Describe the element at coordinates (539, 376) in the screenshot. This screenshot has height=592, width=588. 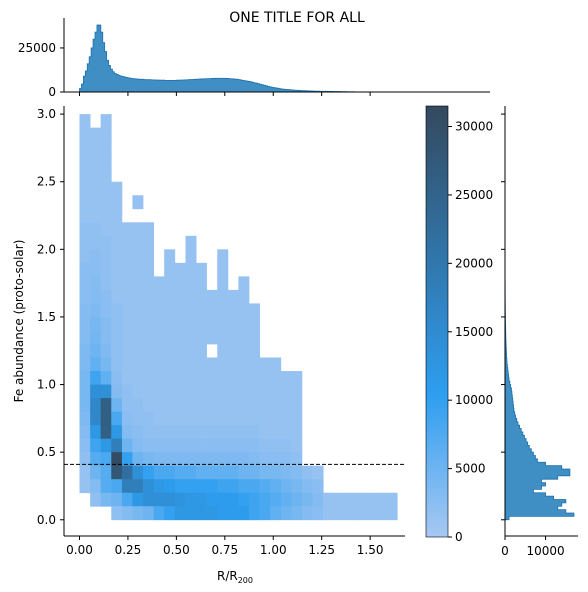
I see `right-marginal-histogram` at that location.